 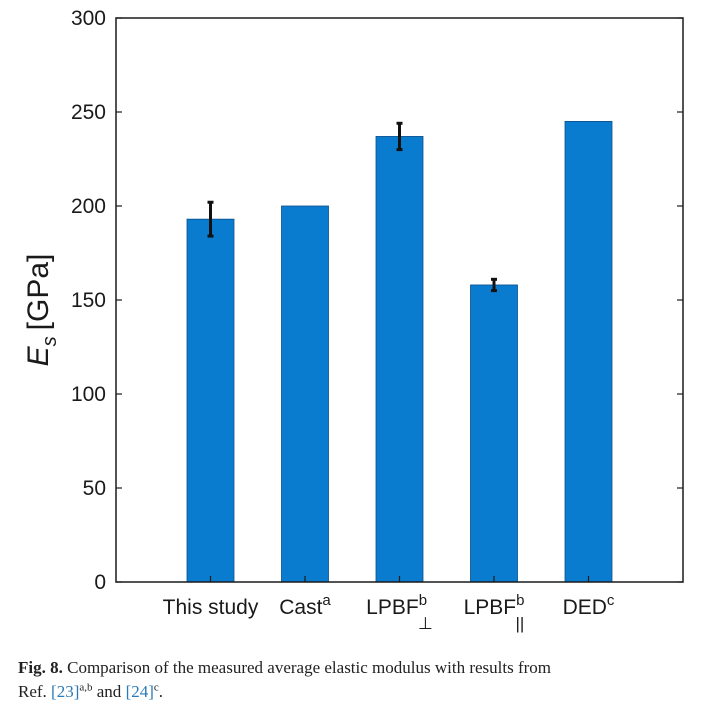 What do you see at coordinates (305, 605) in the screenshot?
I see `category-label-cast: Casta` at bounding box center [305, 605].